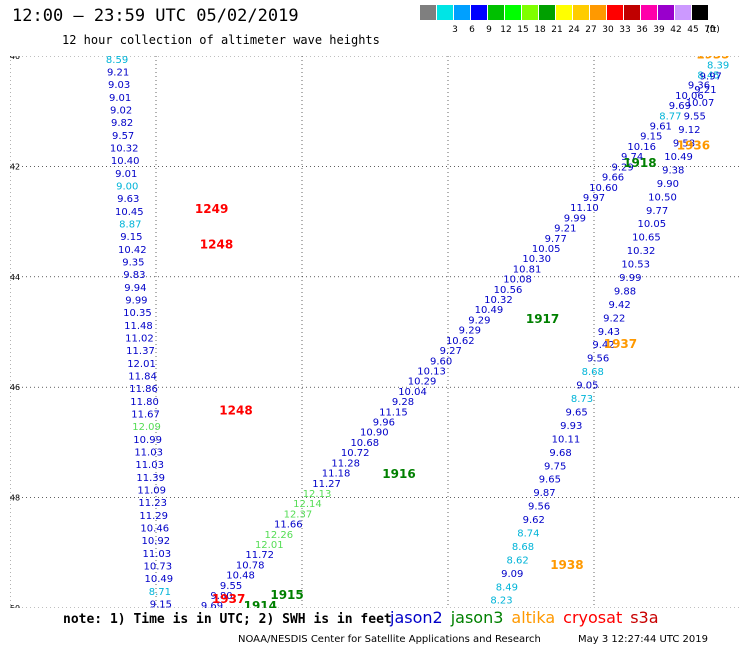  I want to click on swh-value: 11.02, so click(139, 339).